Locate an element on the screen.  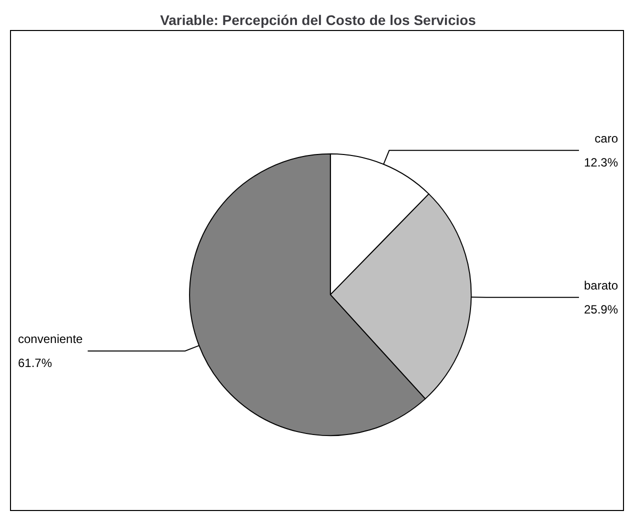
slice-label: conveniente is located at coordinates (51, 339).